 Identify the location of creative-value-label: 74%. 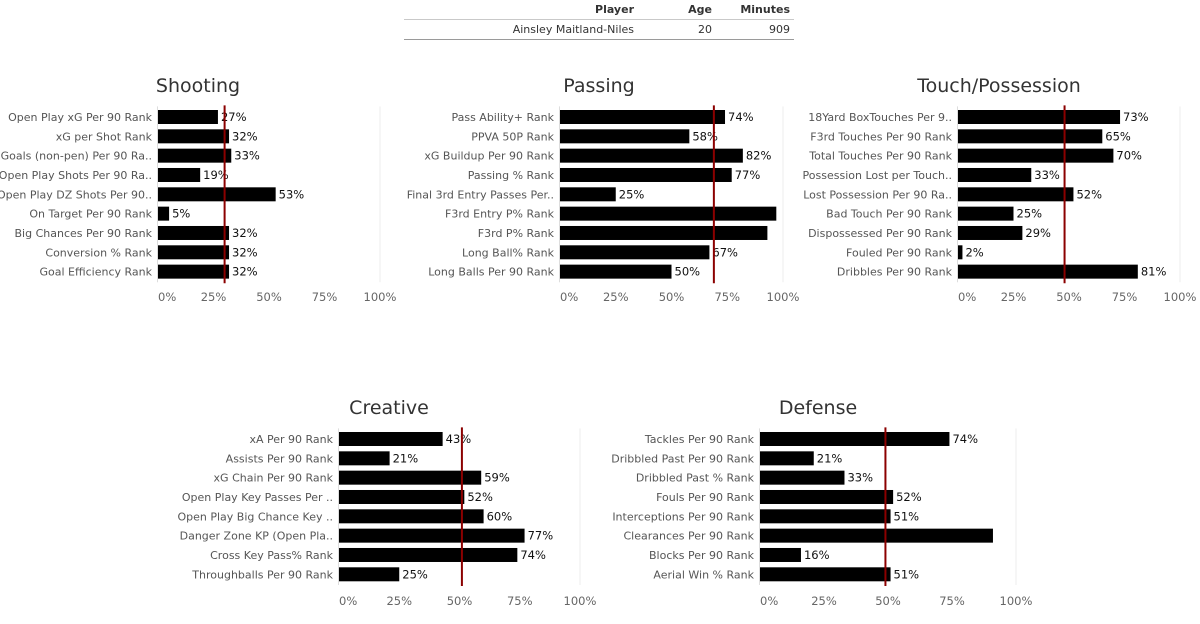
(533, 555).